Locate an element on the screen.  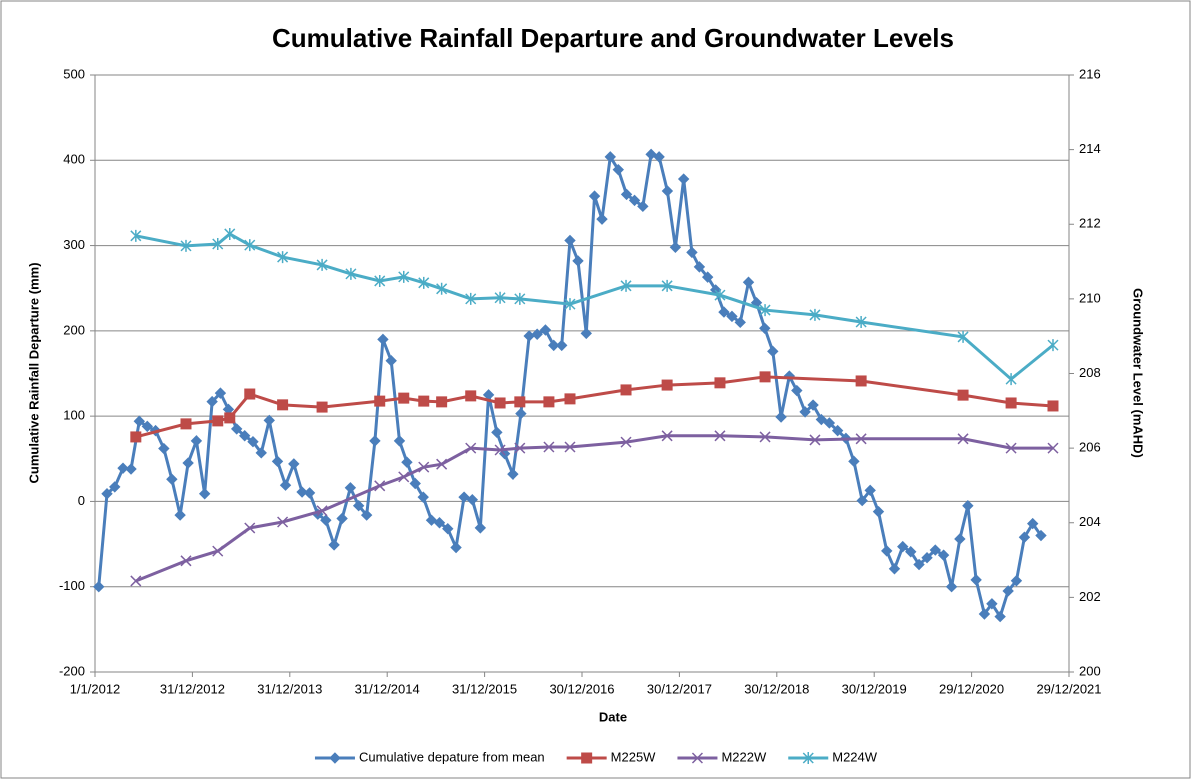
y-tick-label: 100 is located at coordinates (74, 415).